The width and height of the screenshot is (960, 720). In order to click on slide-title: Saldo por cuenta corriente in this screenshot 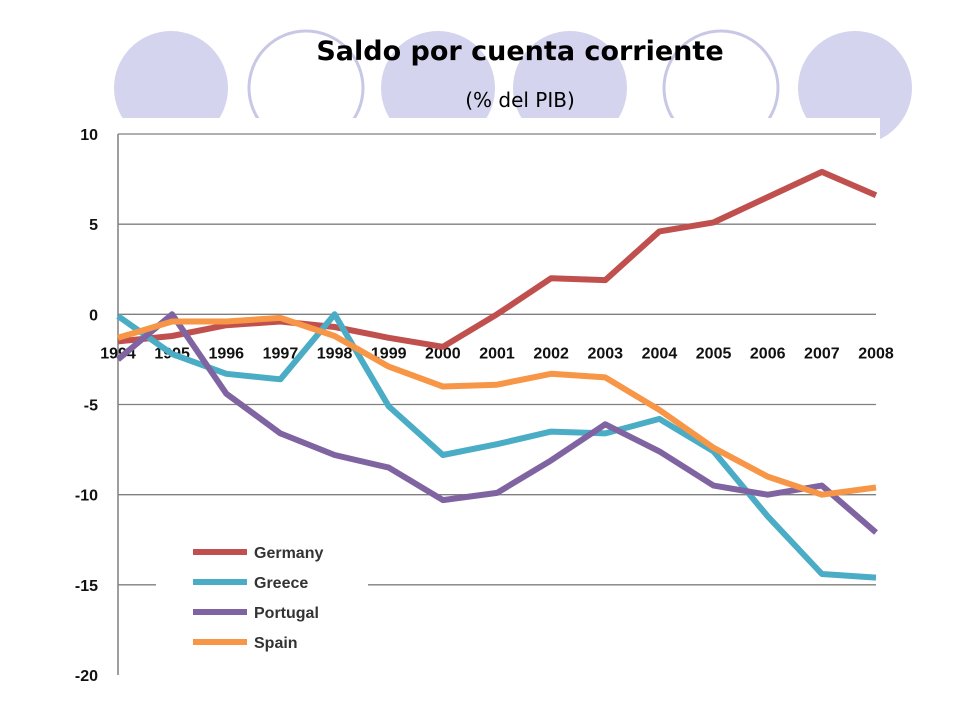, I will do `click(520, 51)`.